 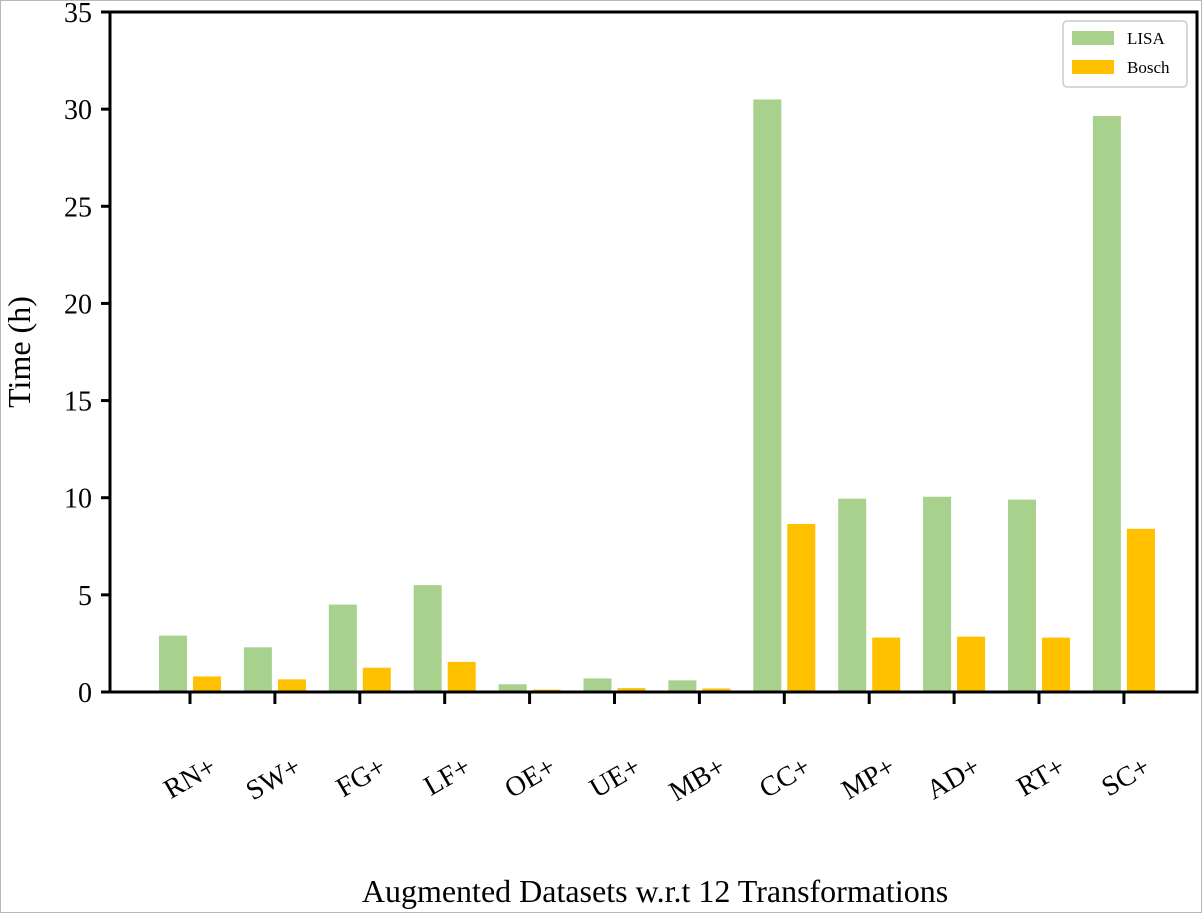 I want to click on bar-bosch-ue, so click(x=631, y=690).